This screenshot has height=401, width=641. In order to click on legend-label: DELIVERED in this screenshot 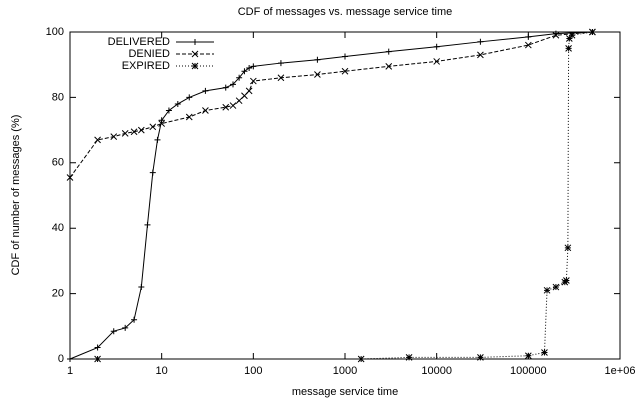, I will do `click(139, 42)`.